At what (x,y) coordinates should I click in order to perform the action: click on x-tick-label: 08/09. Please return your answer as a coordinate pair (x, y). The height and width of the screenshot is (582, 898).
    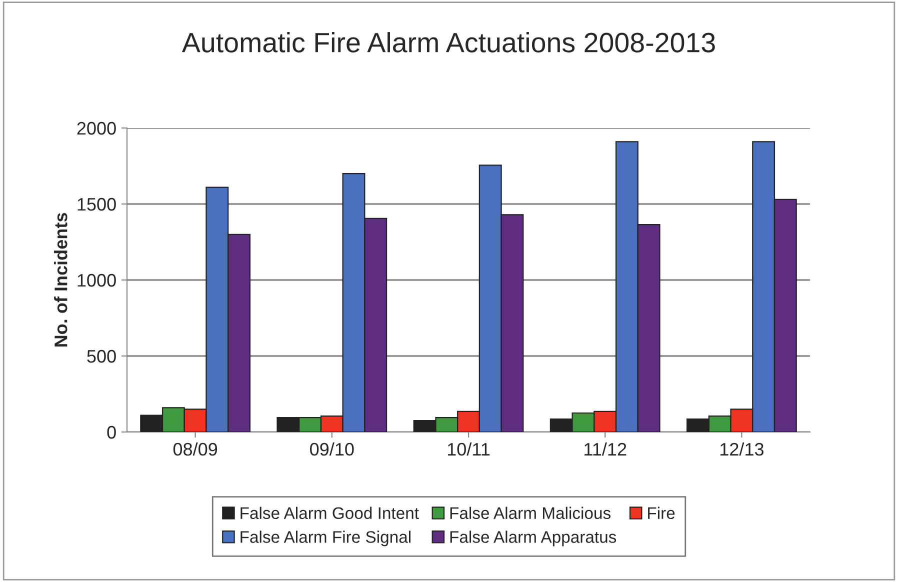
    Looking at the image, I should click on (195, 449).